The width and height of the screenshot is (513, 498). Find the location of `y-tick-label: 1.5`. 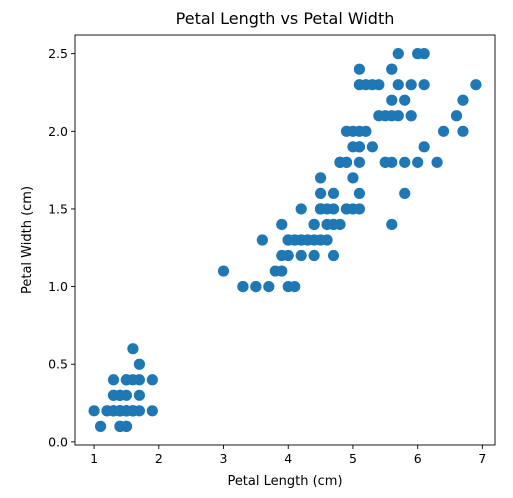

y-tick-label: 1.5 is located at coordinates (58, 208).